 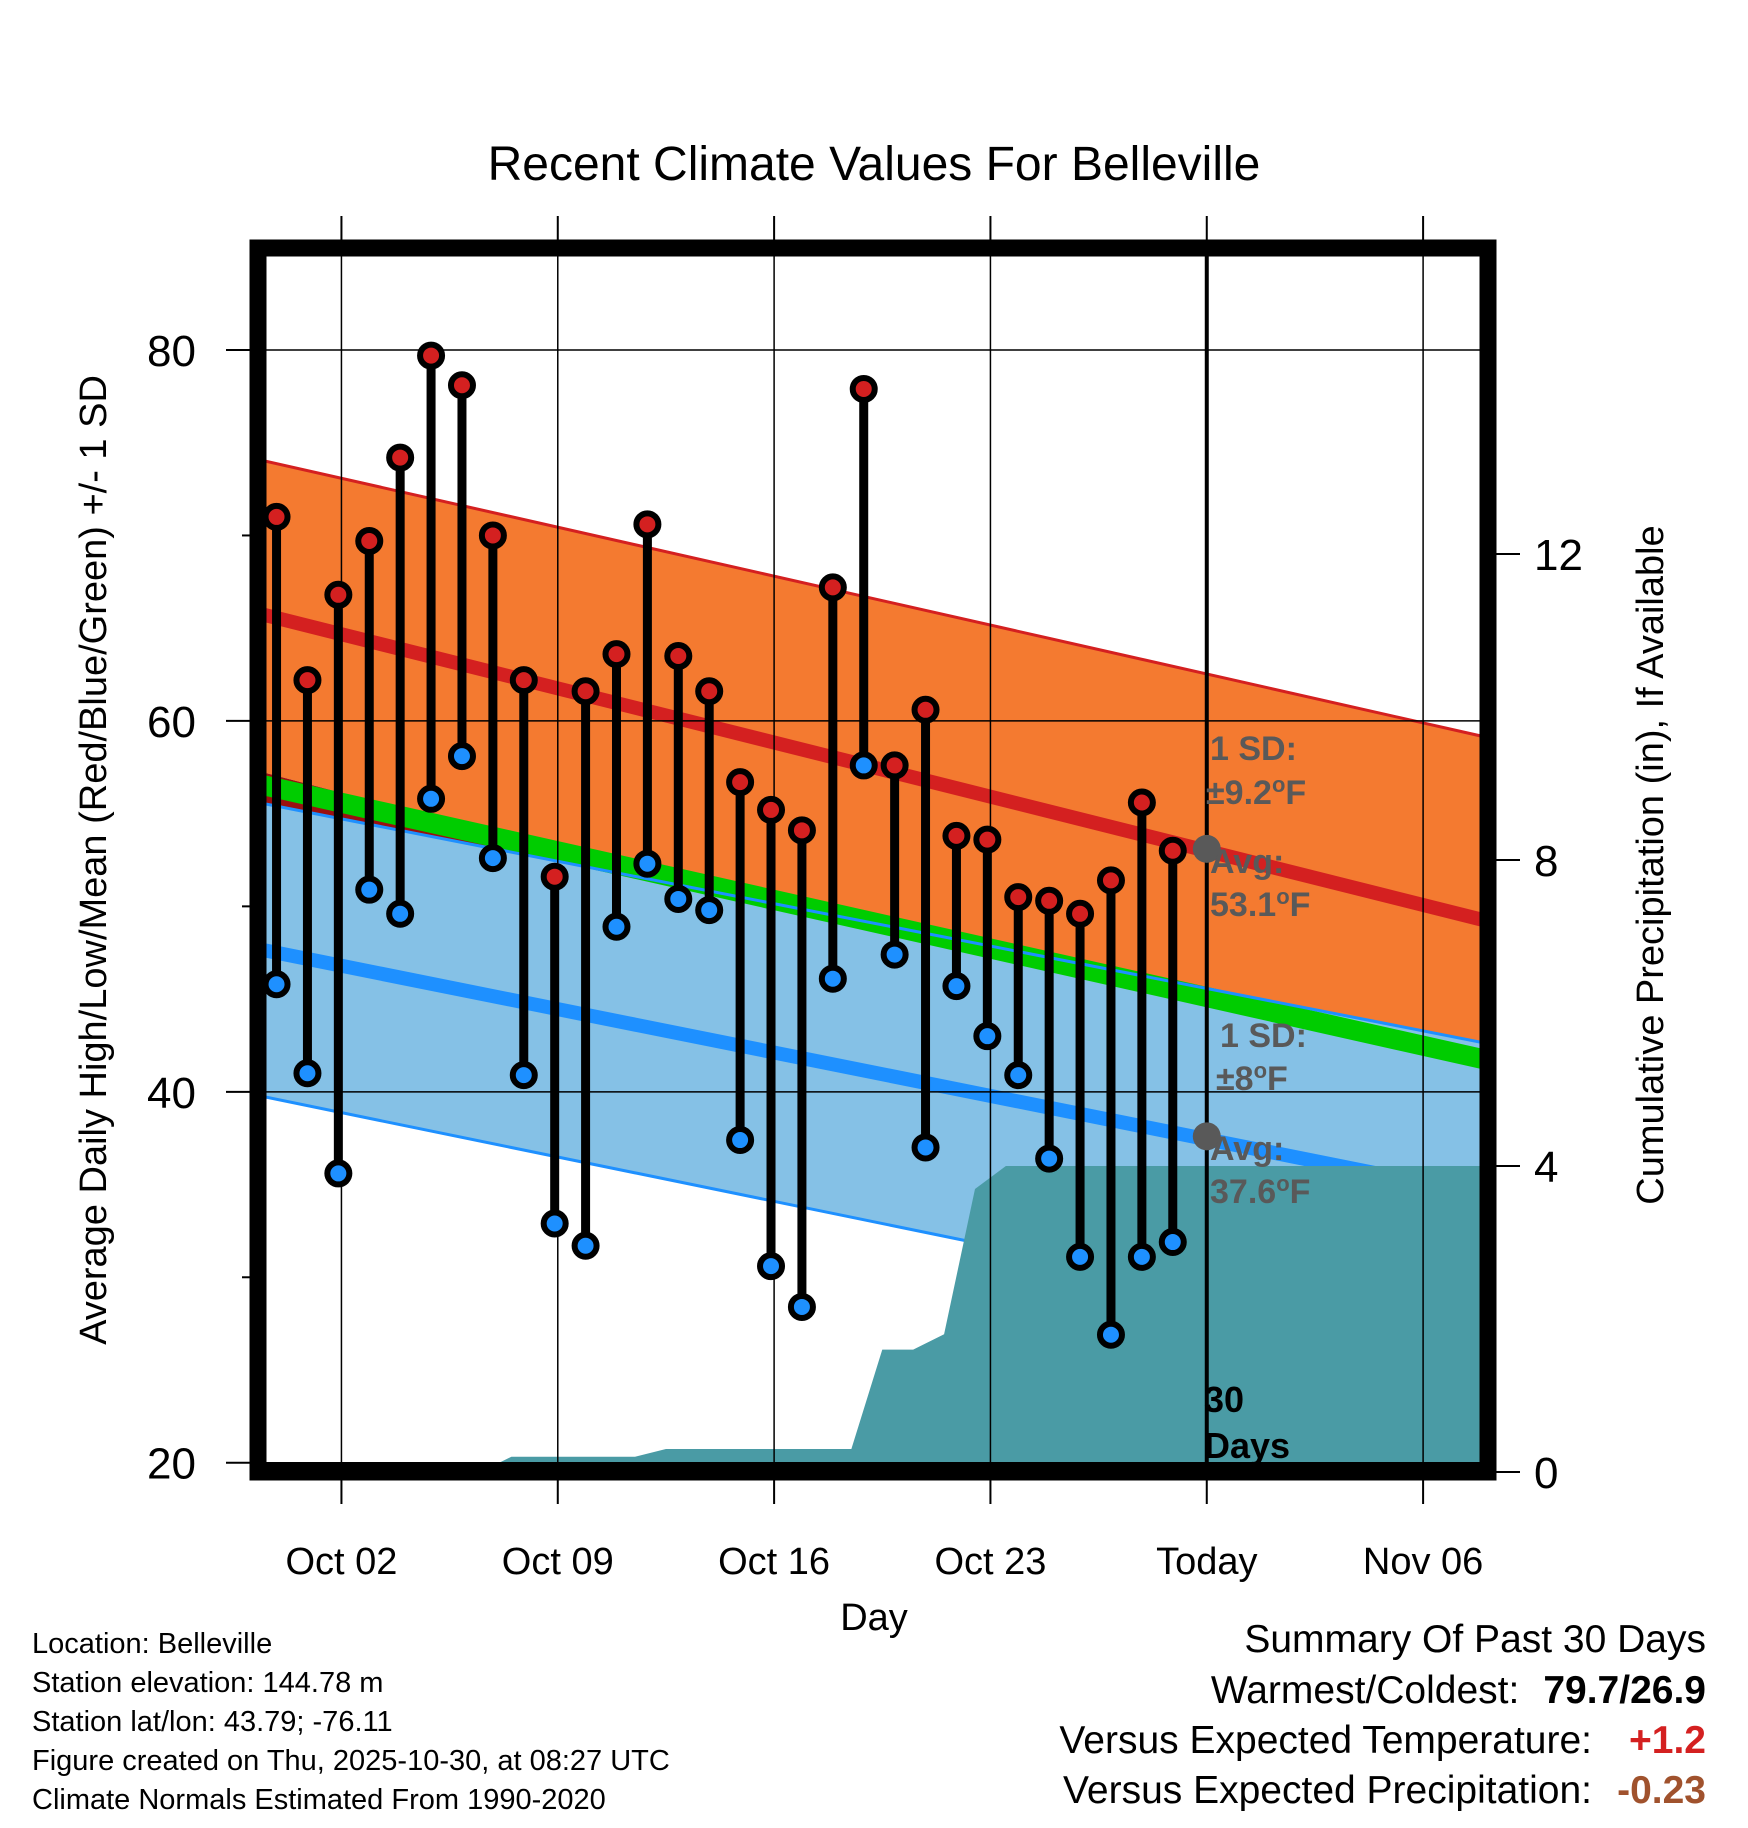 What do you see at coordinates (152, 1644) in the screenshot?
I see `location-text: Location: Belleville` at bounding box center [152, 1644].